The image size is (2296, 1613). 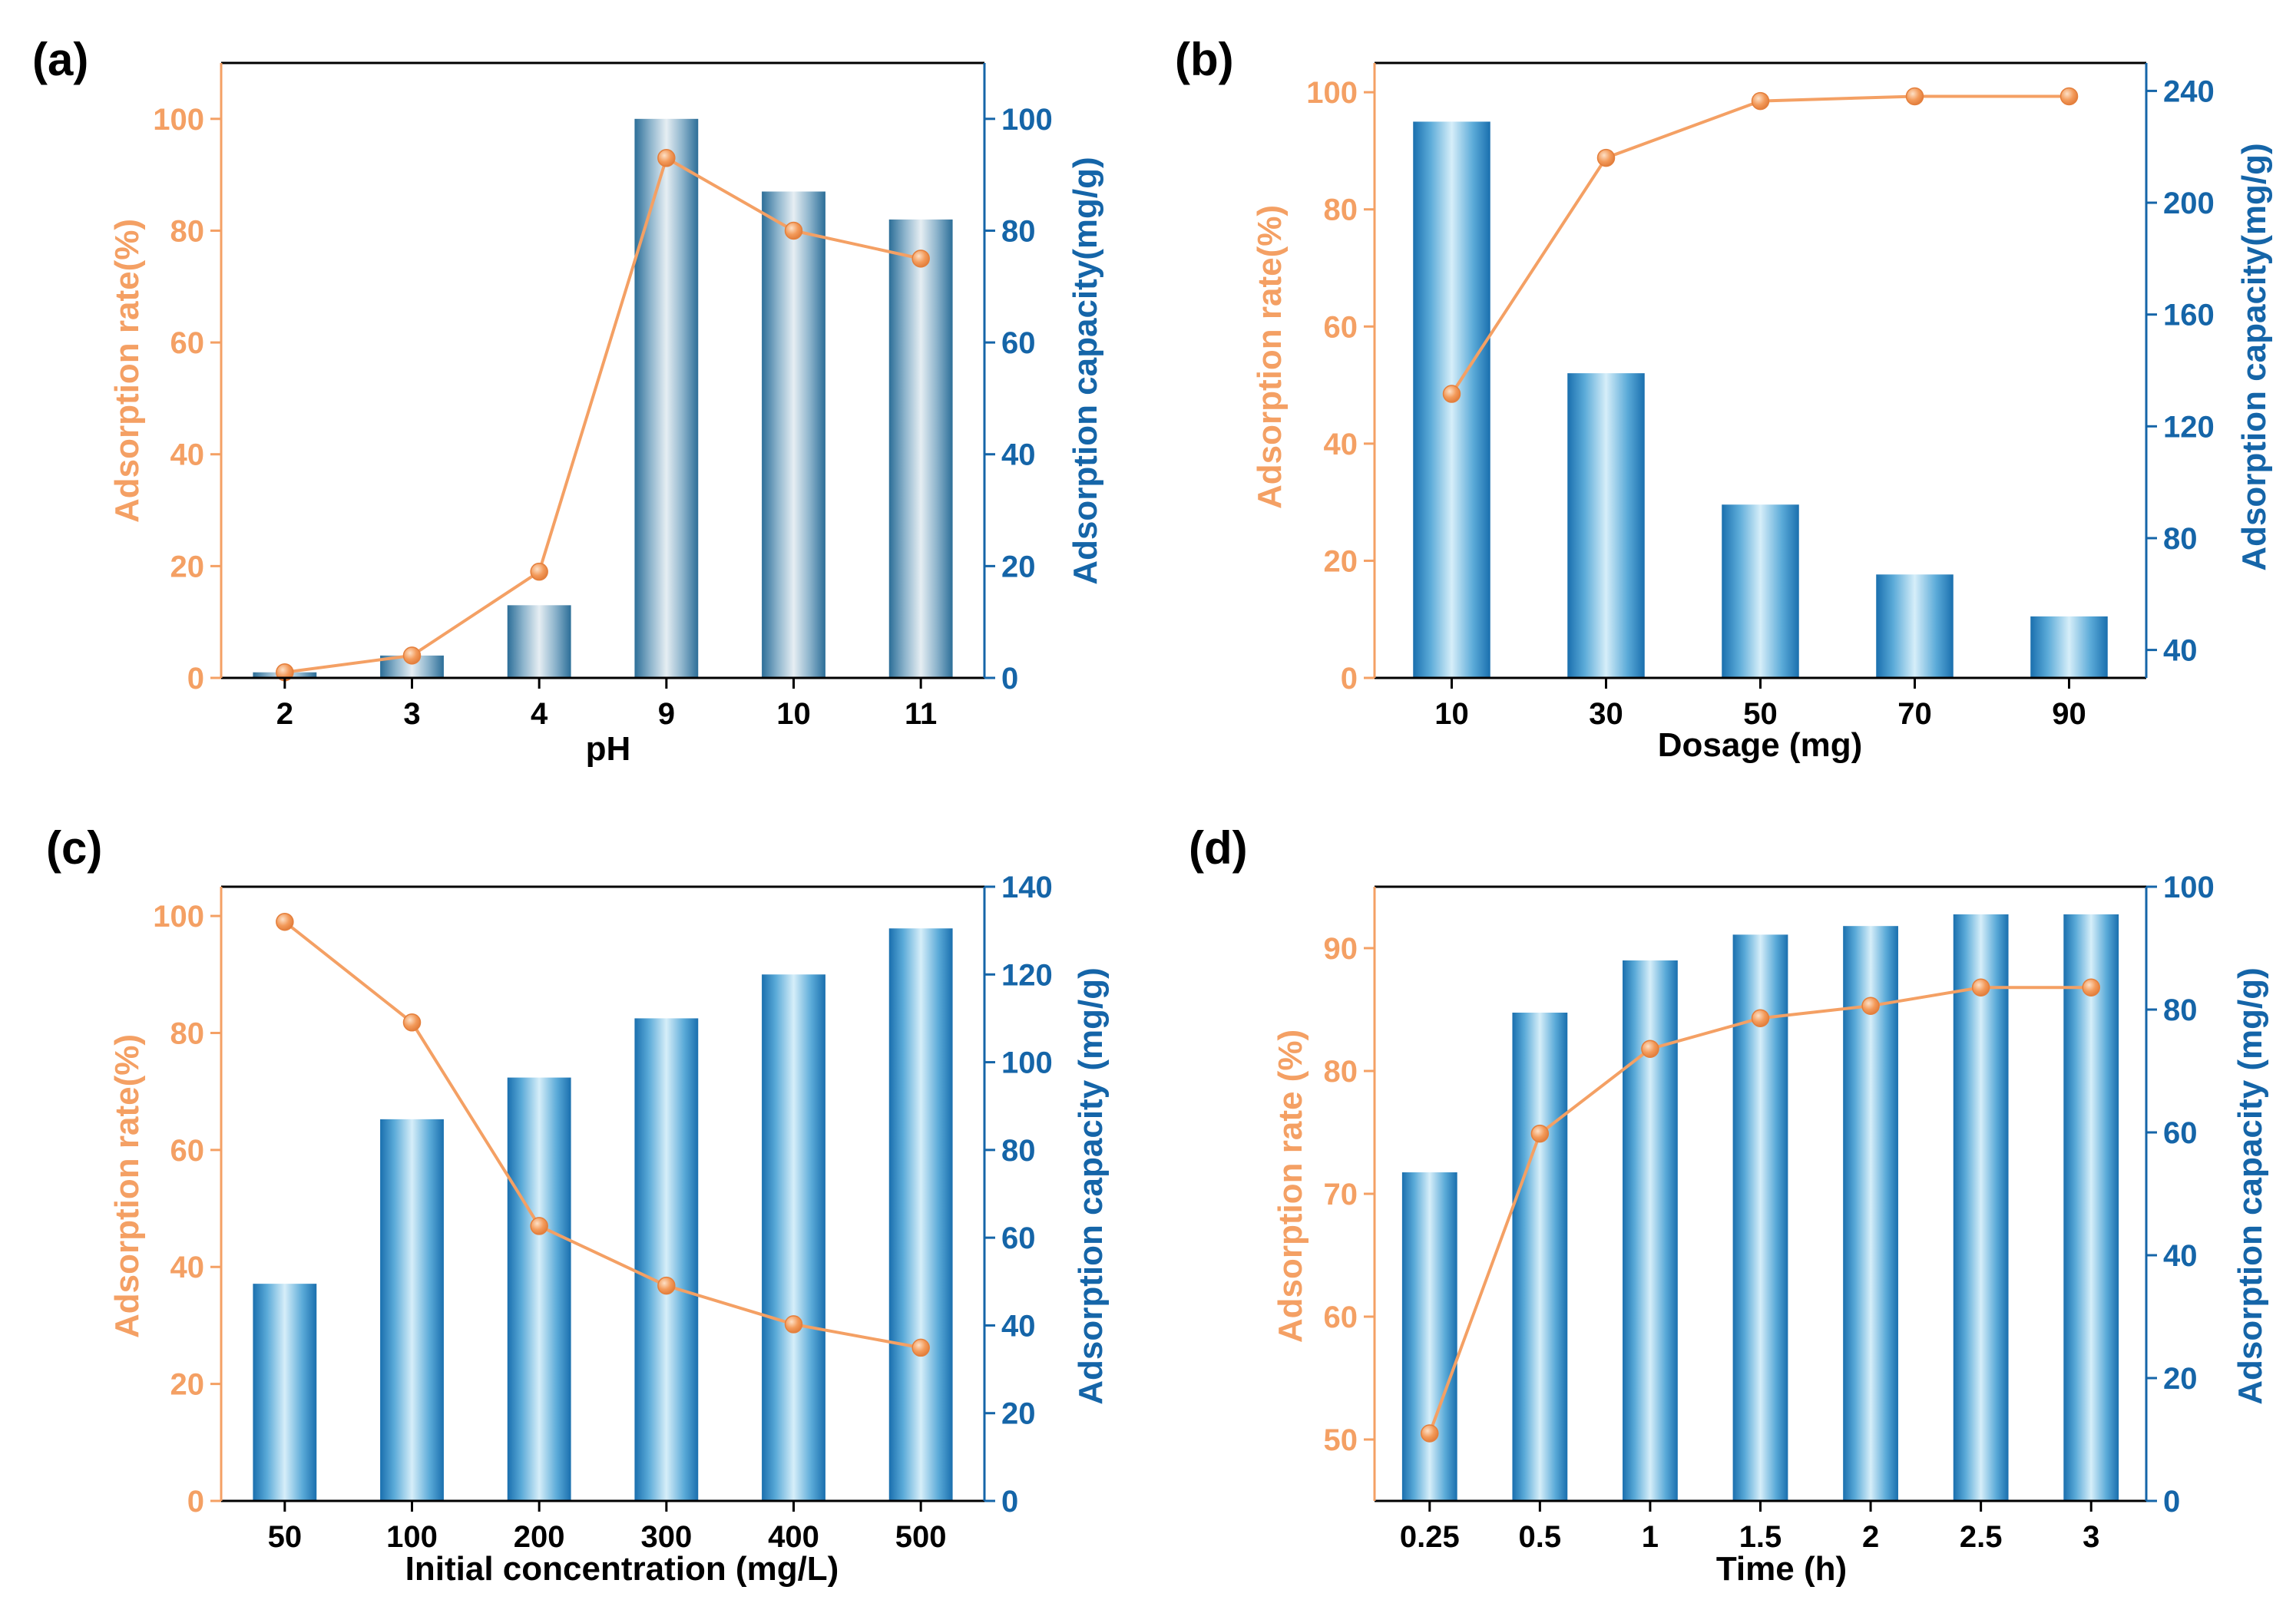 I want to click on panel-c-xtick-label-4: 400, so click(x=794, y=1537).